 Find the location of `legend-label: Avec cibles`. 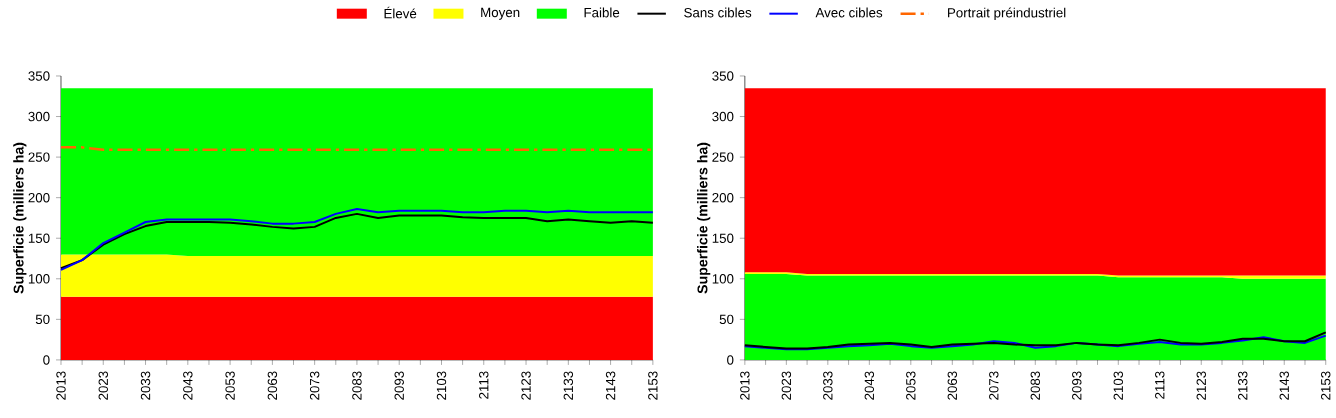

legend-label: Avec cibles is located at coordinates (849, 12).